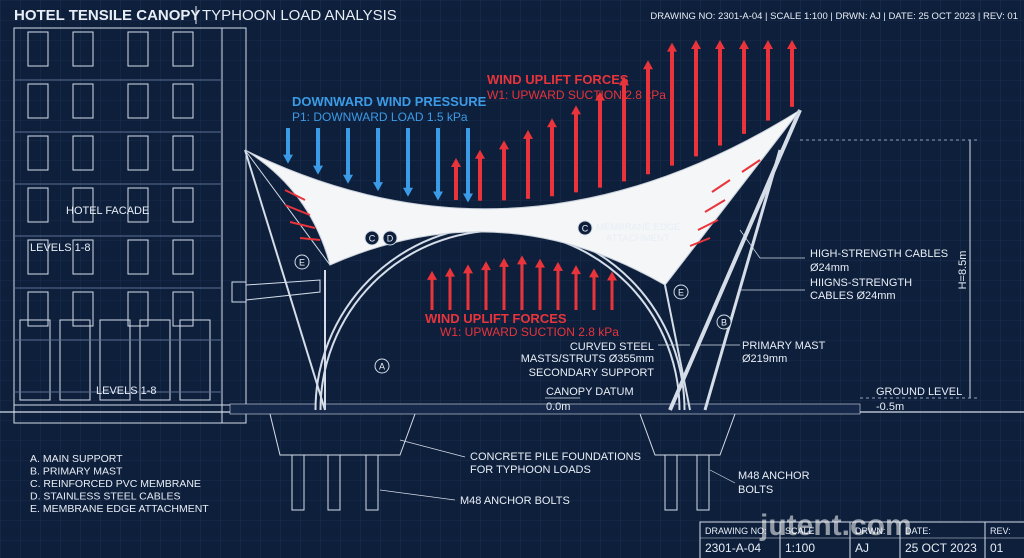  Describe the element at coordinates (638, 227) in the screenshot. I see `note: MEMBRANE EDGE` at that location.